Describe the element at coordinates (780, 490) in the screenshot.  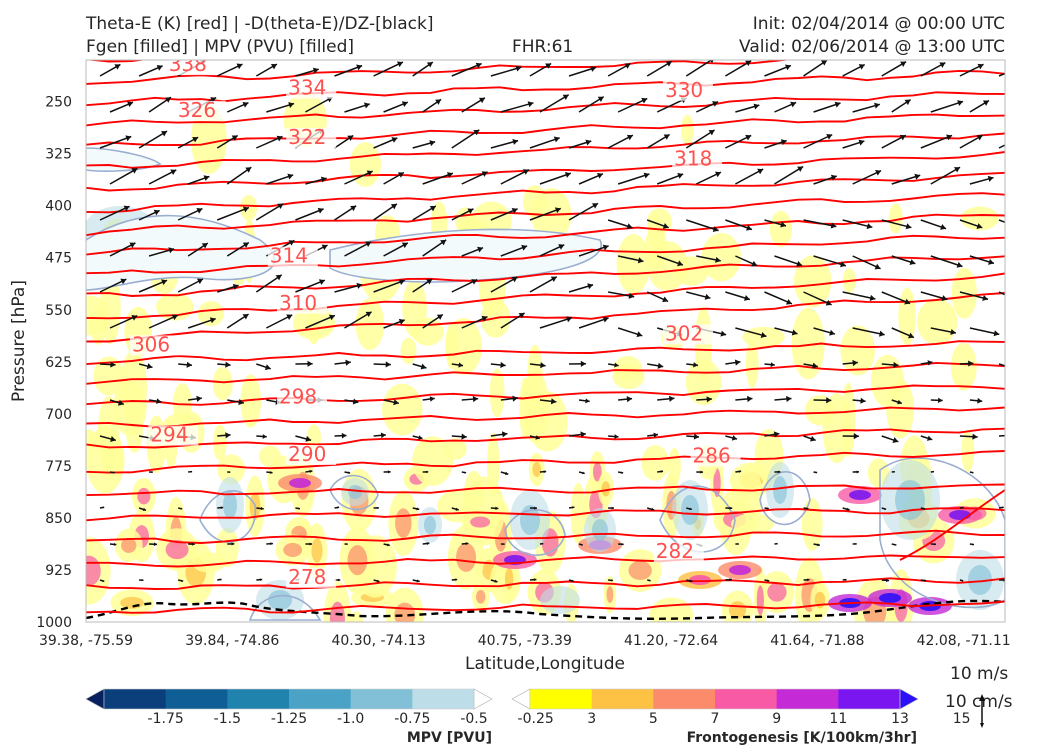
I see `mpv-core` at that location.